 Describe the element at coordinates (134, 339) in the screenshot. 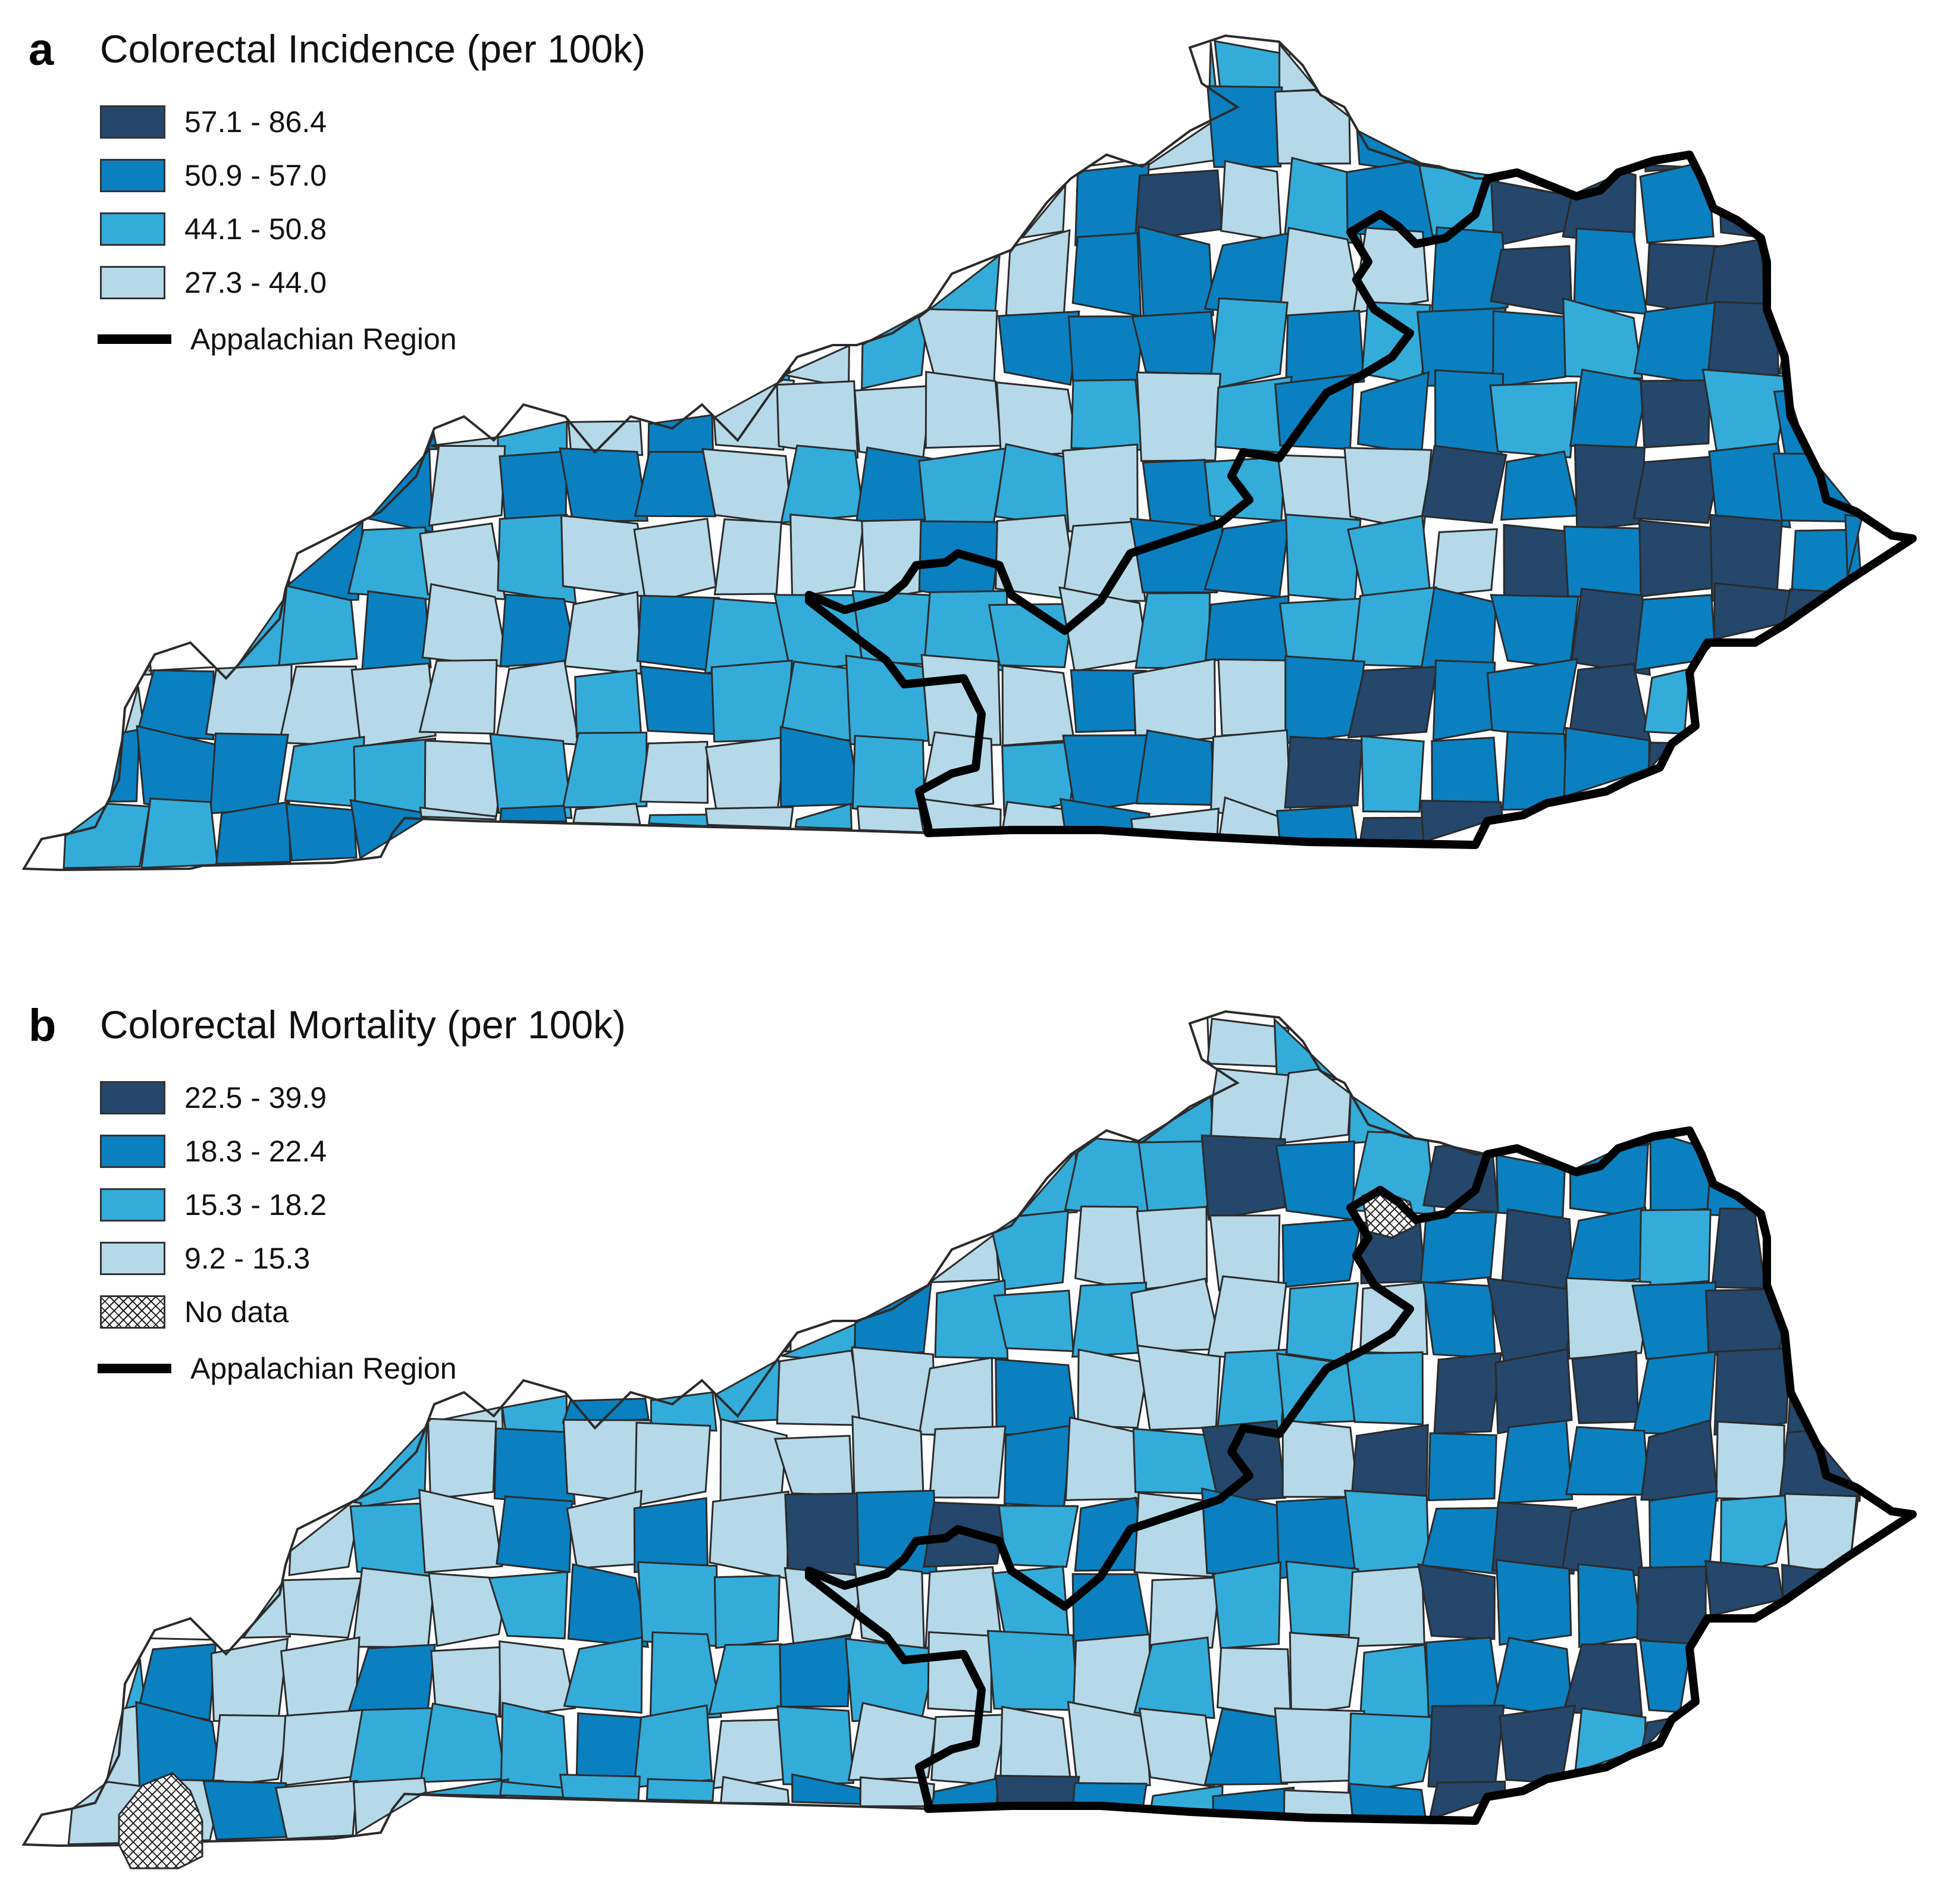

I see `legend-boundary-line` at that location.